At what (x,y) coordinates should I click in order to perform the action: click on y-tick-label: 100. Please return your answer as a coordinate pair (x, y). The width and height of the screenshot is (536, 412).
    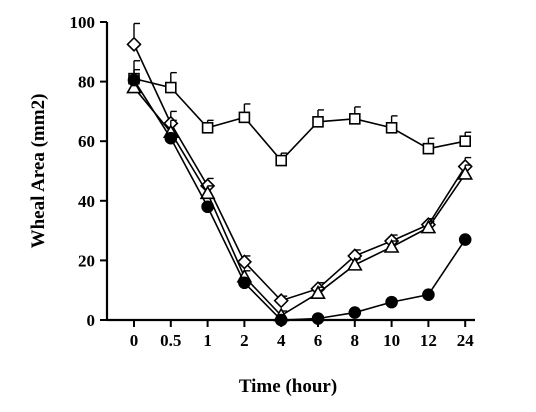
    Looking at the image, I should click on (83, 22).